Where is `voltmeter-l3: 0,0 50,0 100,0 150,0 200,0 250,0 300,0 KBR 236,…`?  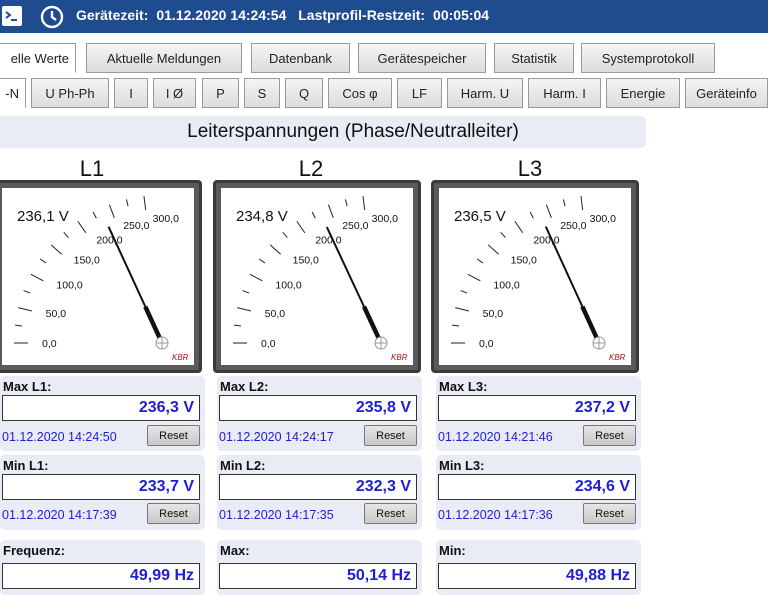 voltmeter-l3: 0,0 50,0 100,0 150,0 200,0 250,0 300,0 KBR 236,… is located at coordinates (535, 276).